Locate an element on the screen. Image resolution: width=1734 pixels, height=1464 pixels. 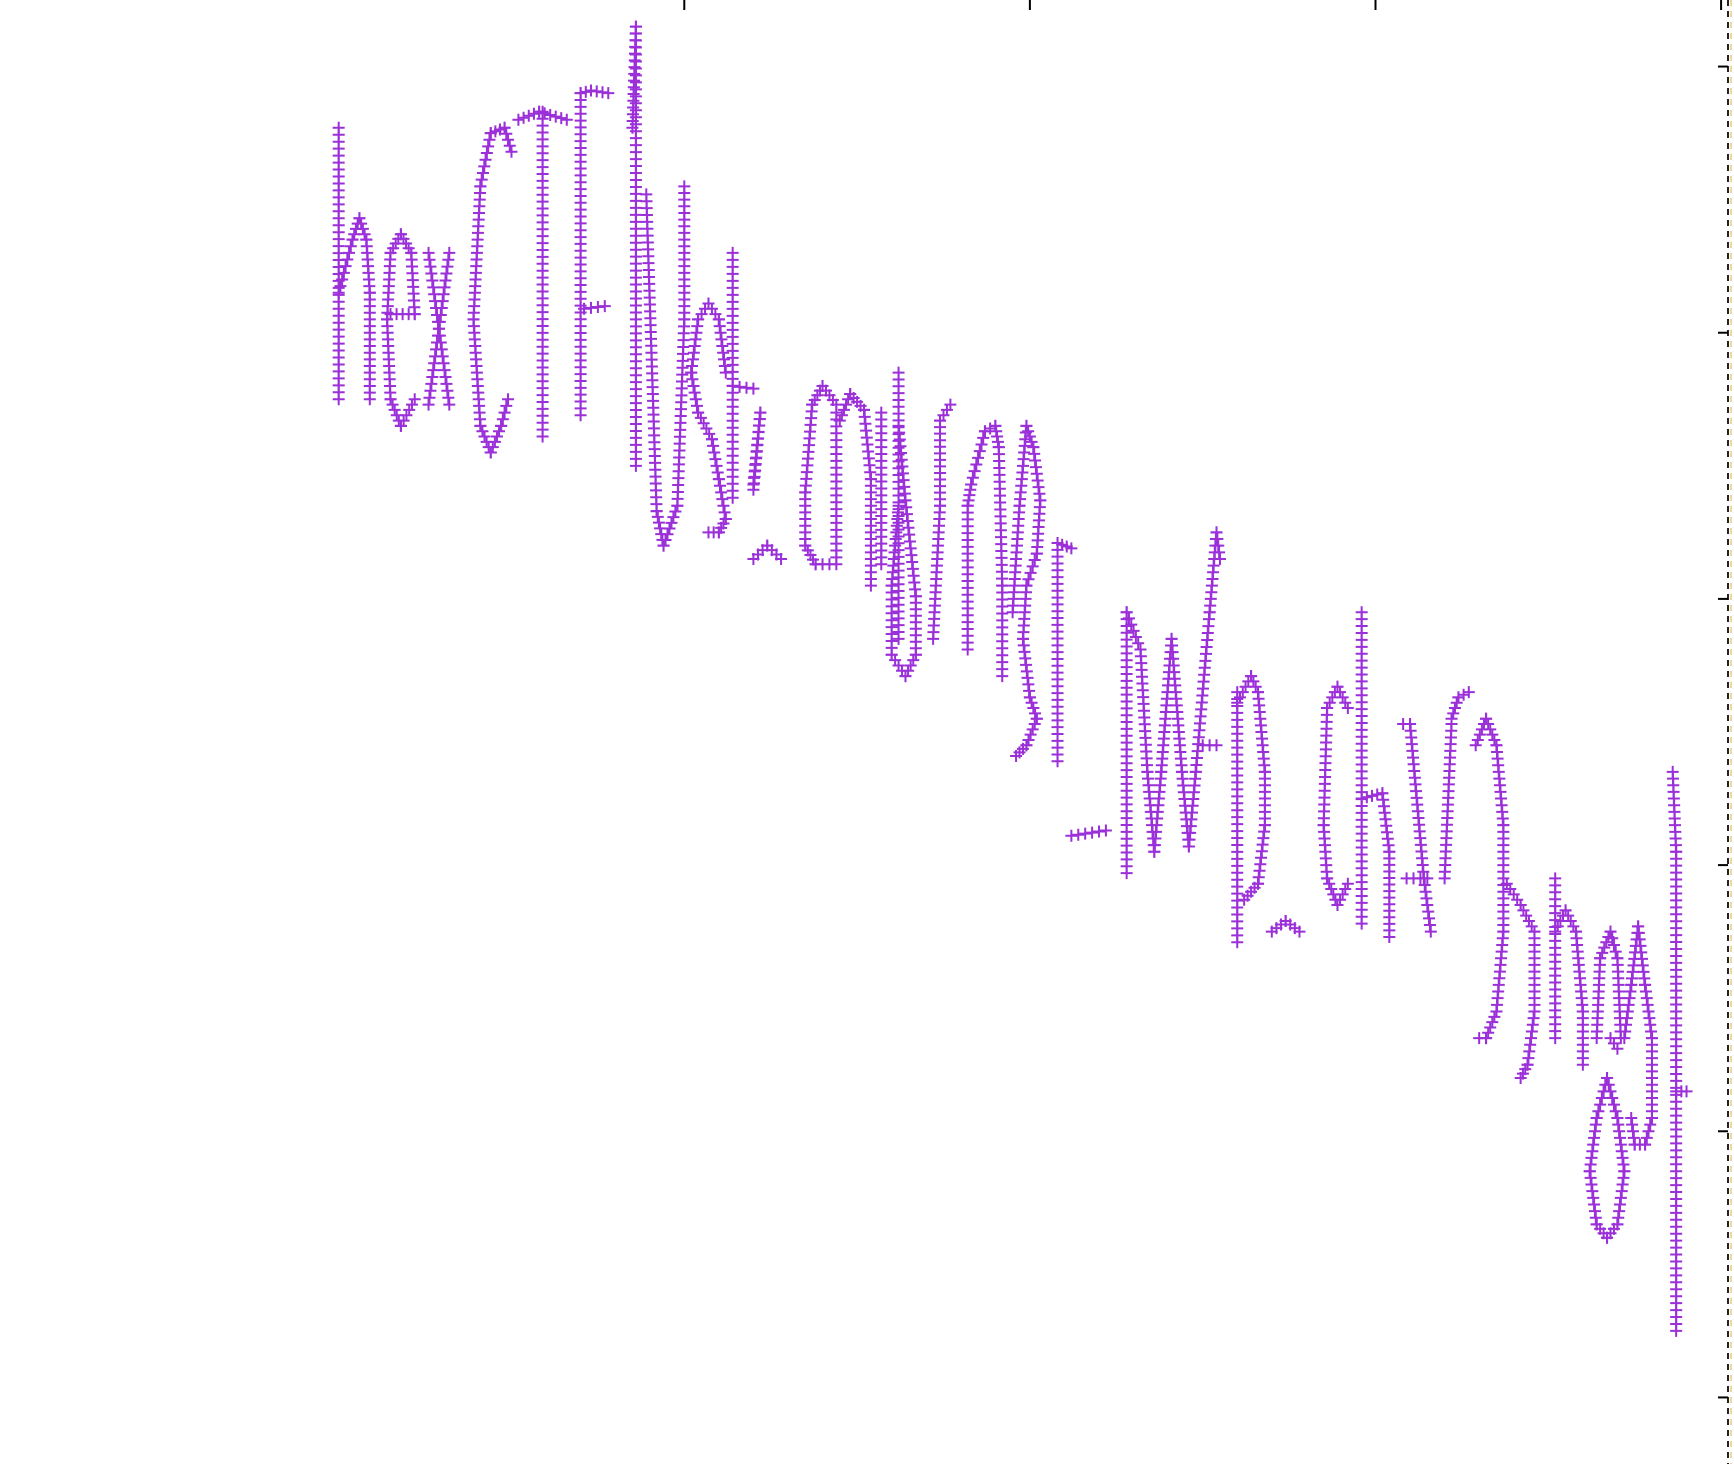
x-axis-ticks is located at coordinates (1203, 5).